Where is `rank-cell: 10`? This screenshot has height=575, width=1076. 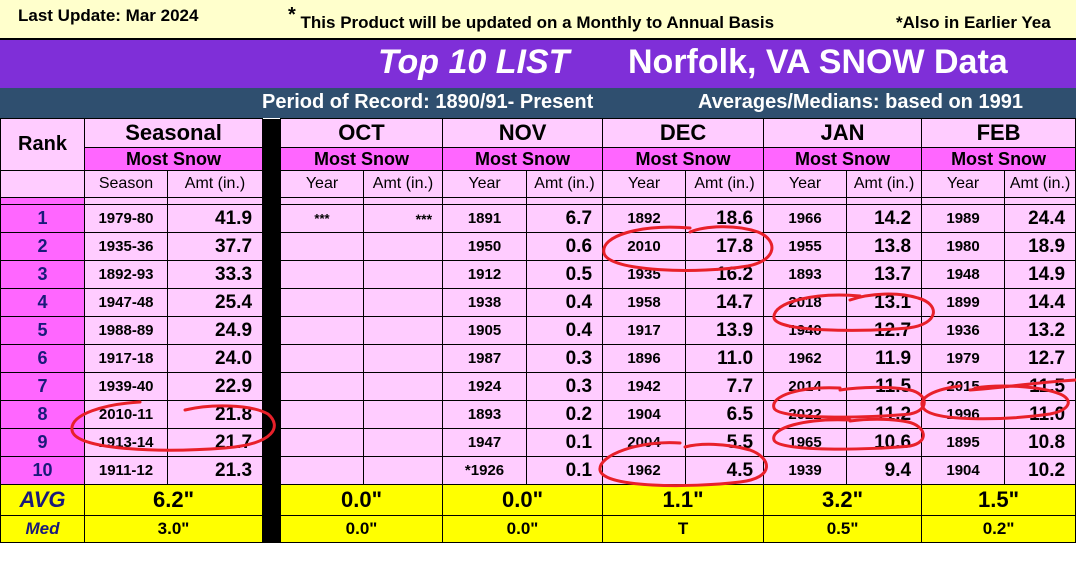
rank-cell: 10 is located at coordinates (42, 470).